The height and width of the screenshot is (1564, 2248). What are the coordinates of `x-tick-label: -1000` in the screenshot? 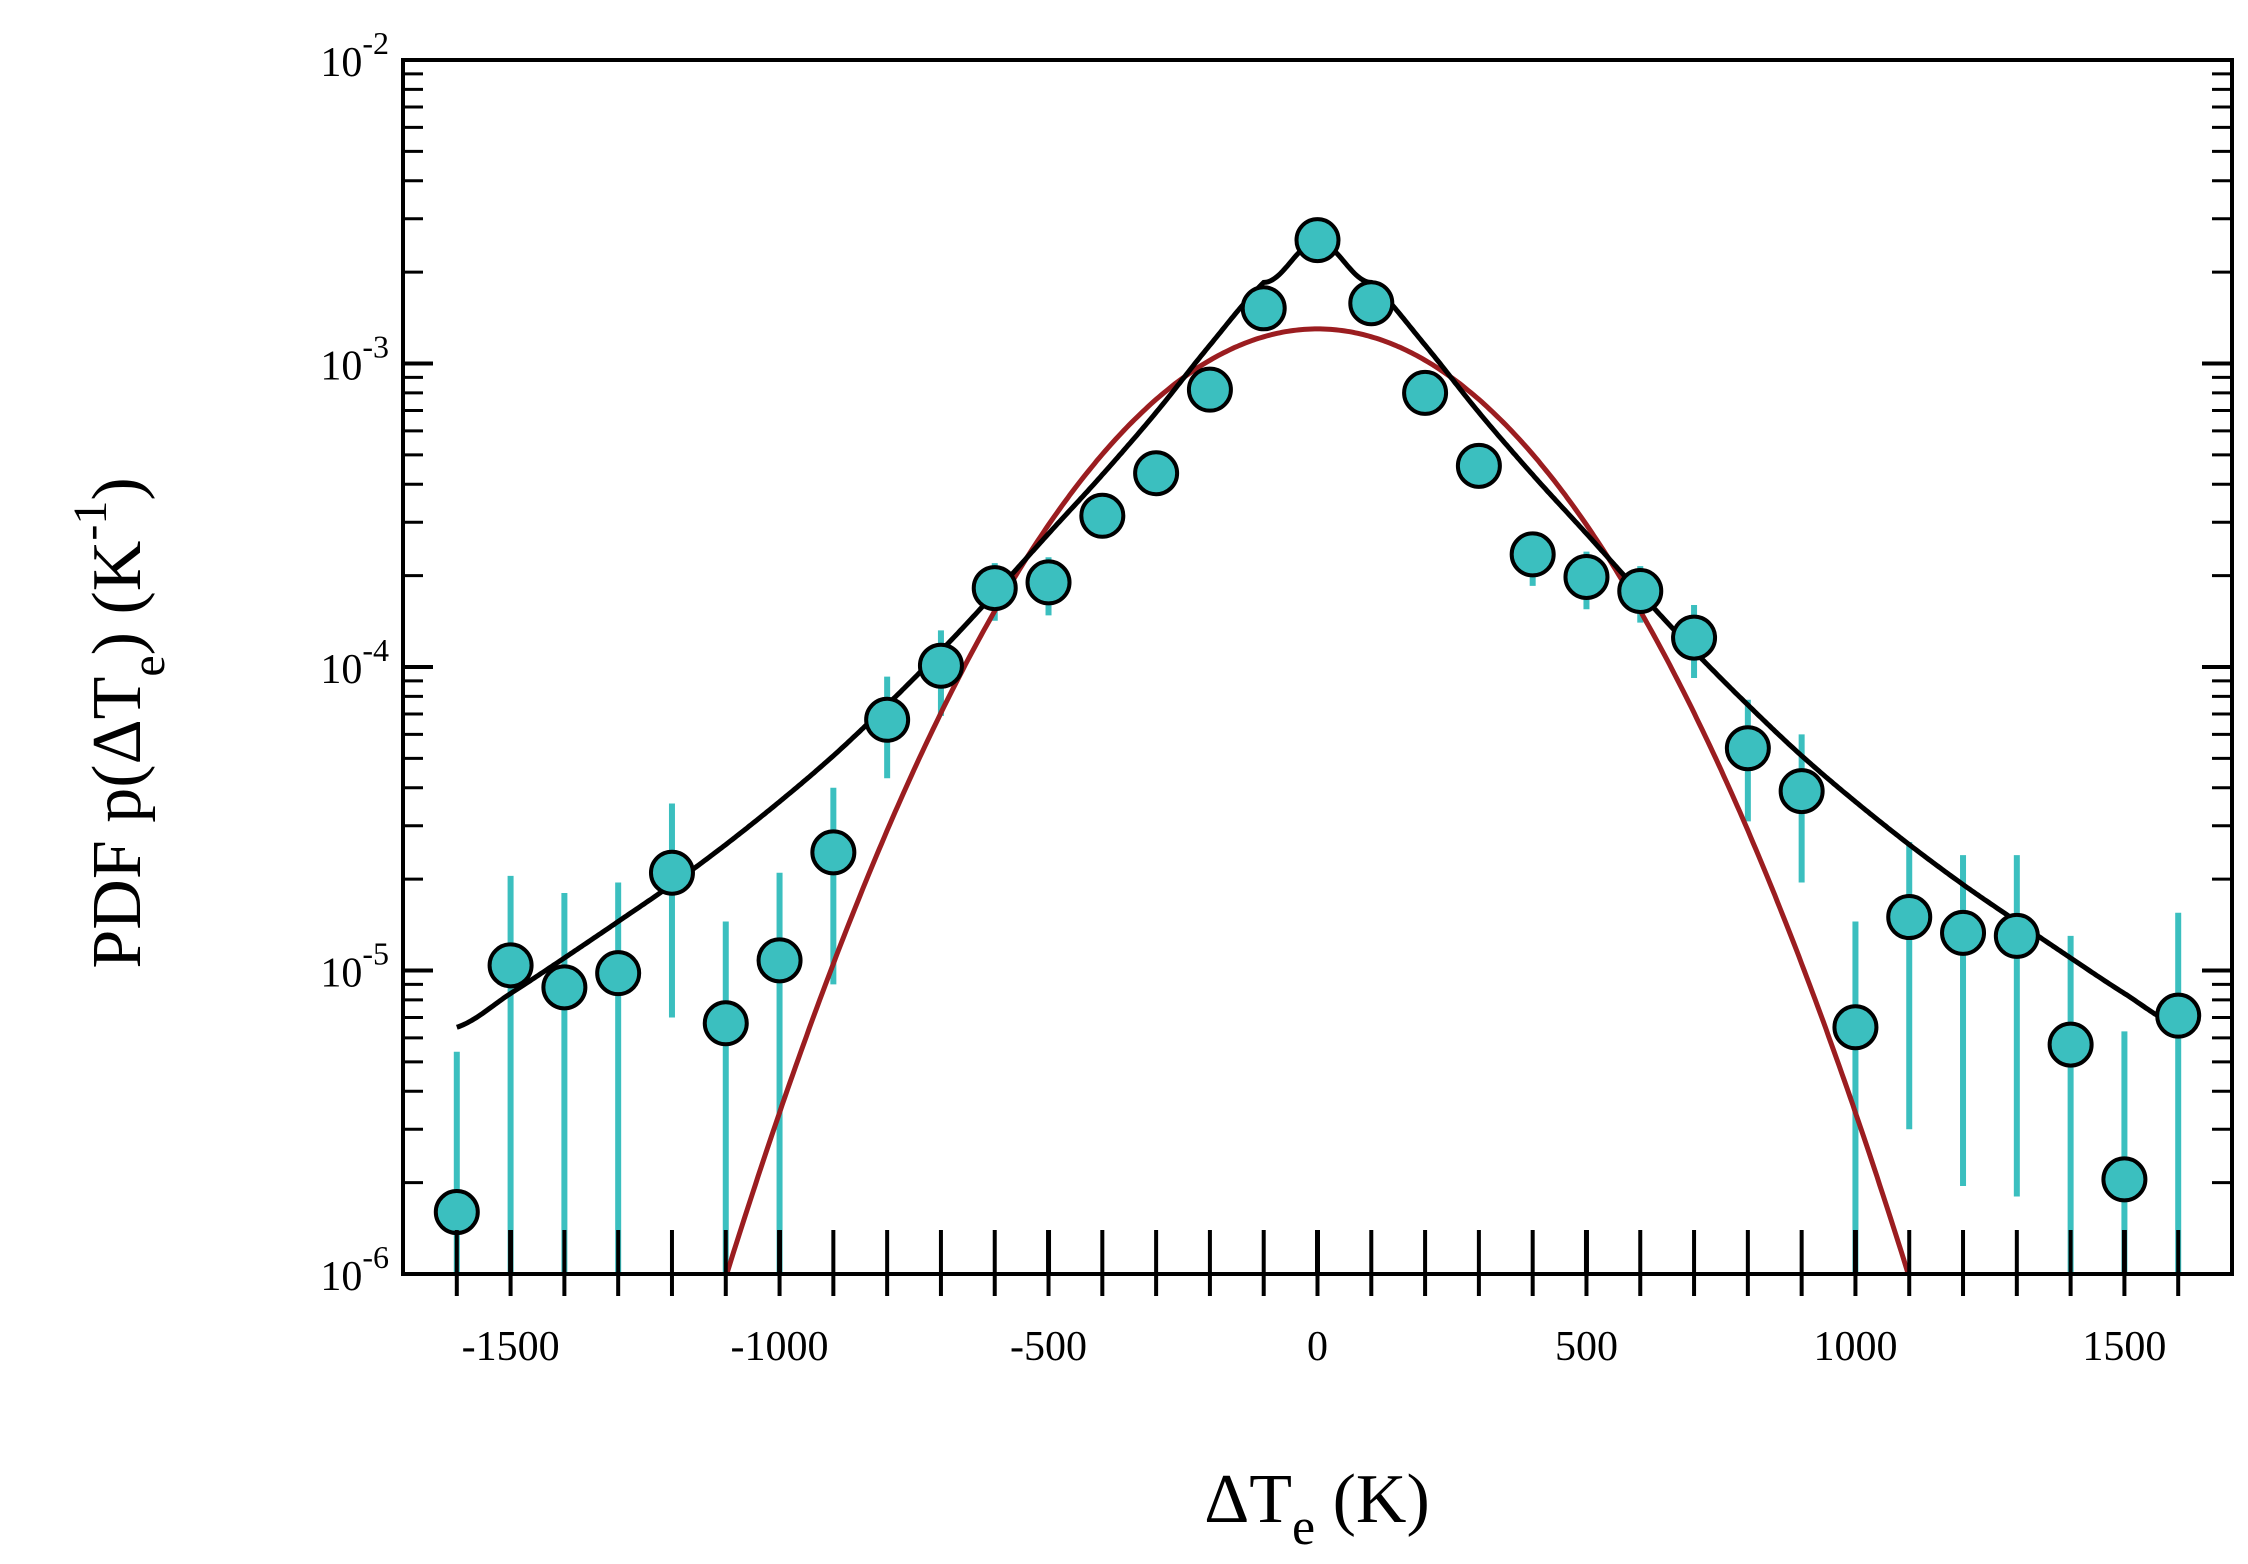 It's located at (780, 1347).